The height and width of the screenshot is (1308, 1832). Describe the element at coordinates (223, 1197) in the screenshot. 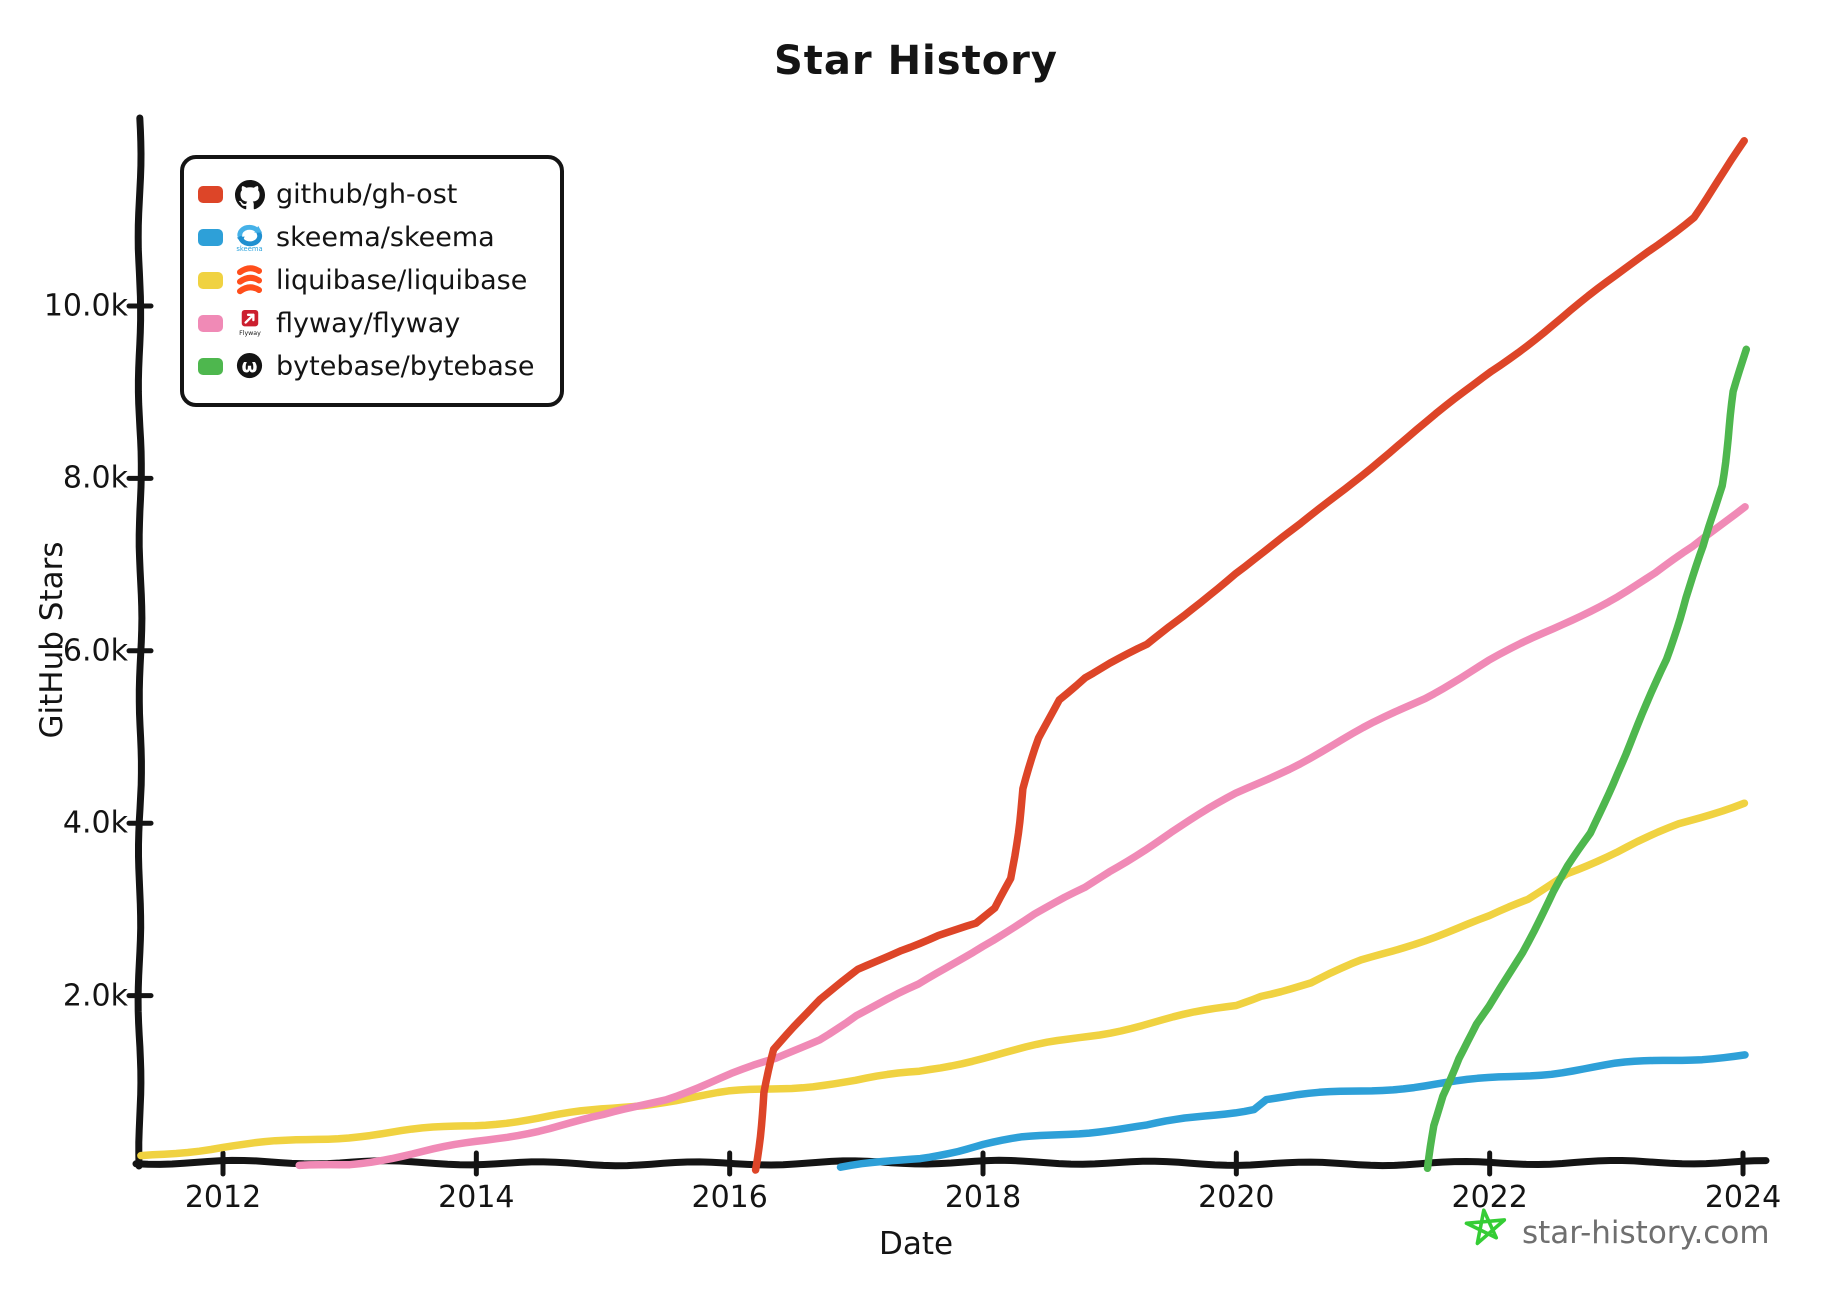

I see `x-tick-label: 2012` at that location.